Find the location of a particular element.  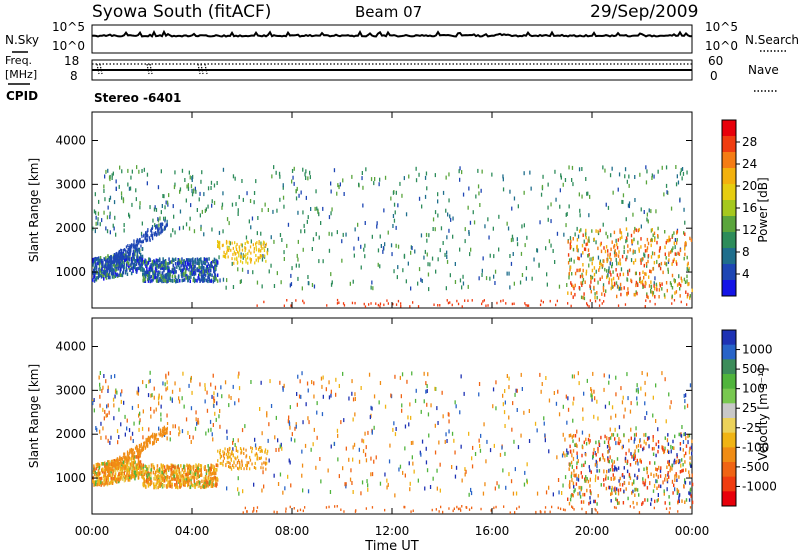

noise-rtick-bottom: 10^0 is located at coordinates (721, 46).